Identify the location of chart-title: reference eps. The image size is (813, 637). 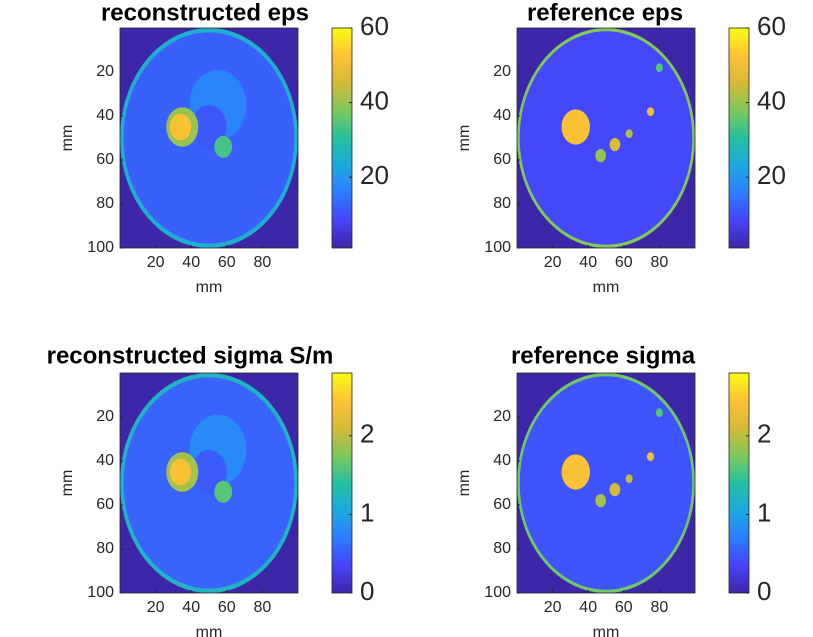
(605, 13).